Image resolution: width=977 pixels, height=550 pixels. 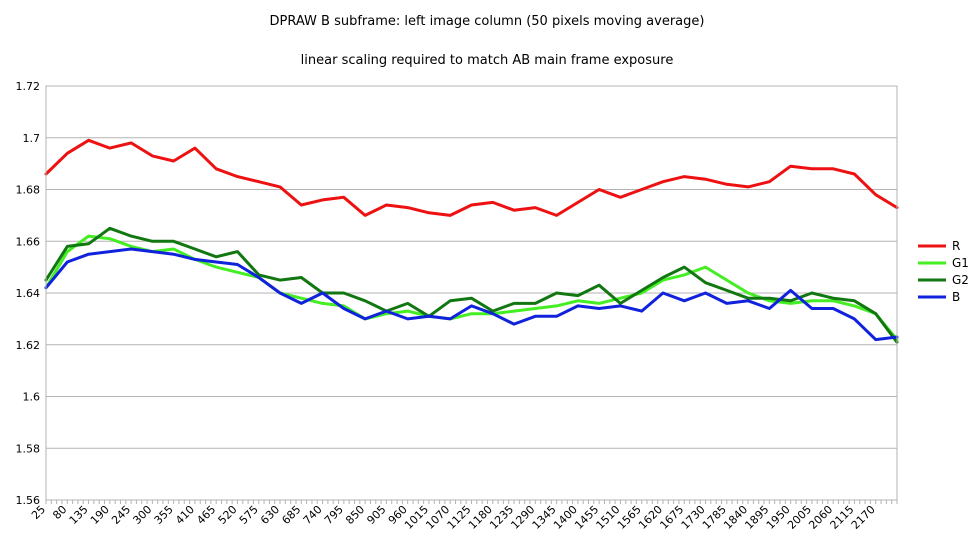 What do you see at coordinates (650, 517) in the screenshot?
I see `x-tick-label: 1620` at bounding box center [650, 517].